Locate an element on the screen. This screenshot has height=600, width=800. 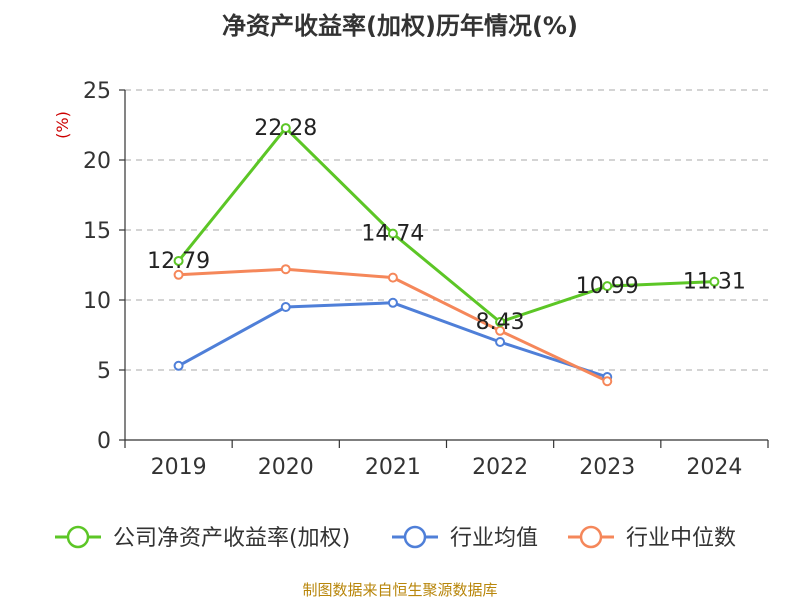
legend-label: 公司净资产收益率(加权) is located at coordinates (231, 538).